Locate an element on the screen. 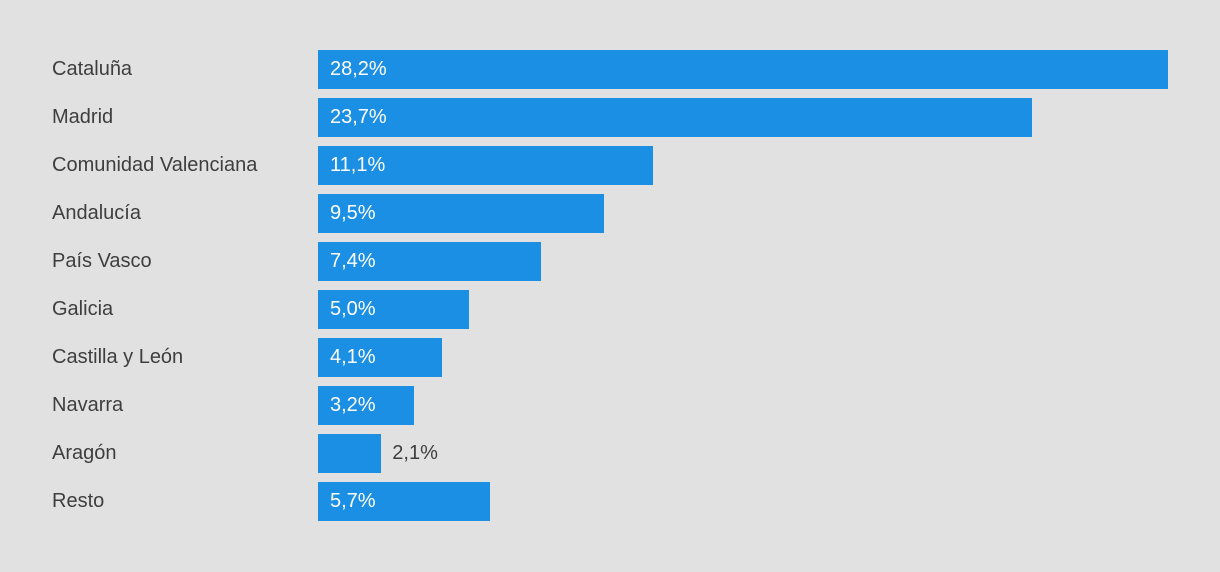 This screenshot has width=1220, height=572. bar: 4,1% is located at coordinates (380, 357).